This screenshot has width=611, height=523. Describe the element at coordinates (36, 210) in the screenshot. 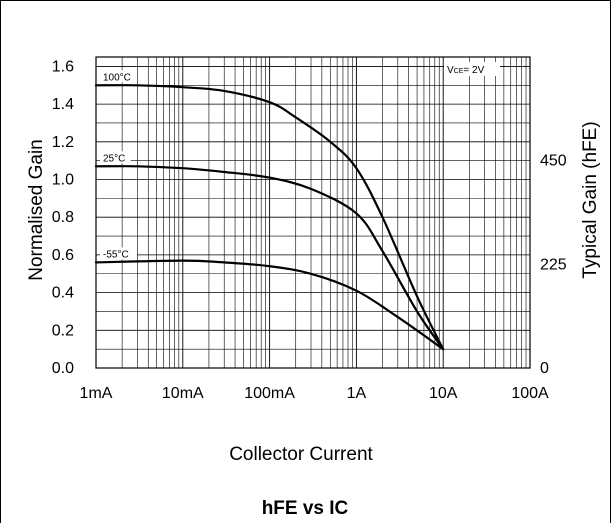

I see `y-axis-title: Normalised Gain` at that location.